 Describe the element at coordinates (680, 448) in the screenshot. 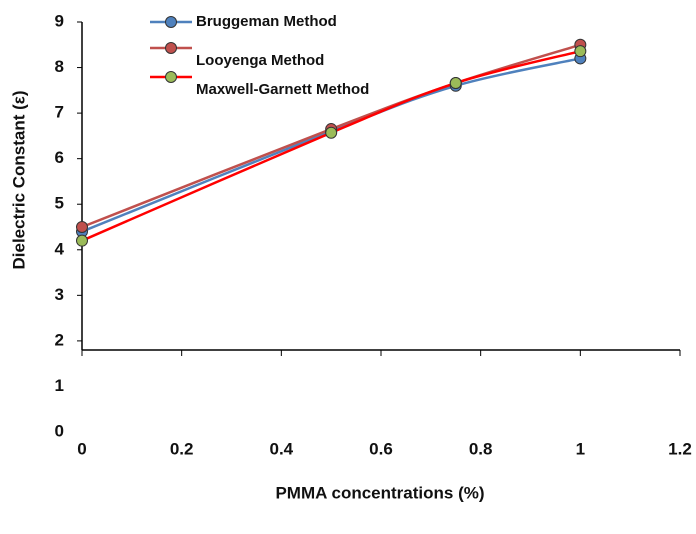

I see `x-tick-label: 1.2` at that location.